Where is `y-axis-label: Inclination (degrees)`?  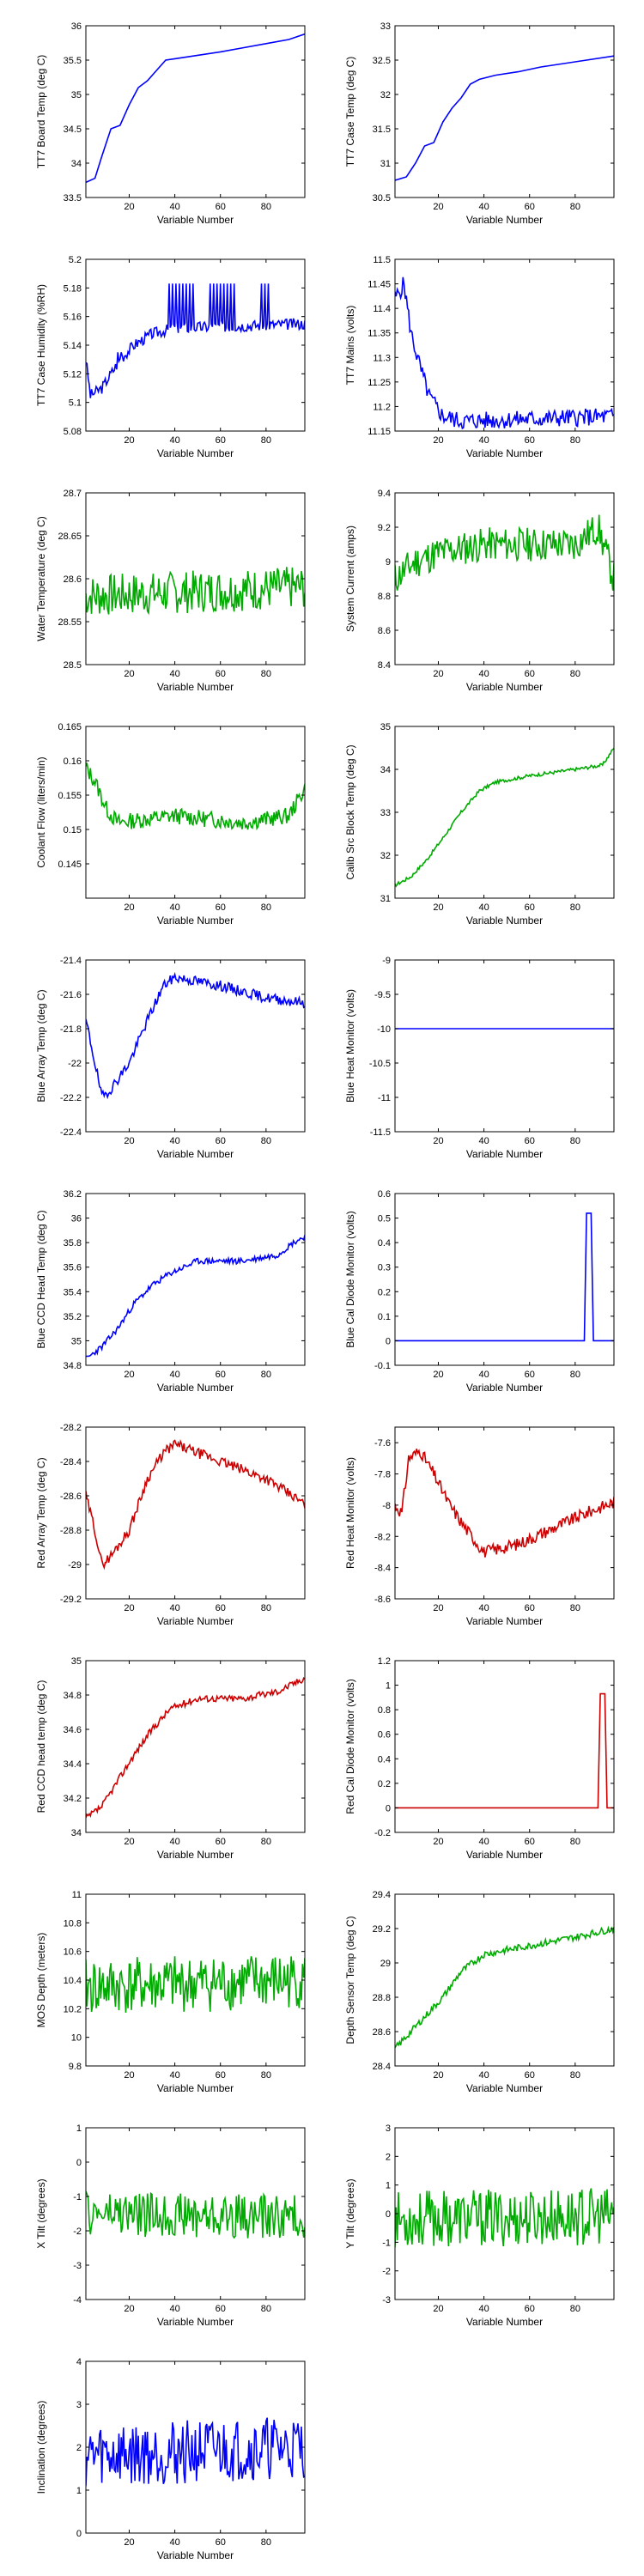
y-axis-label: Inclination (degrees) is located at coordinates (41, 2448).